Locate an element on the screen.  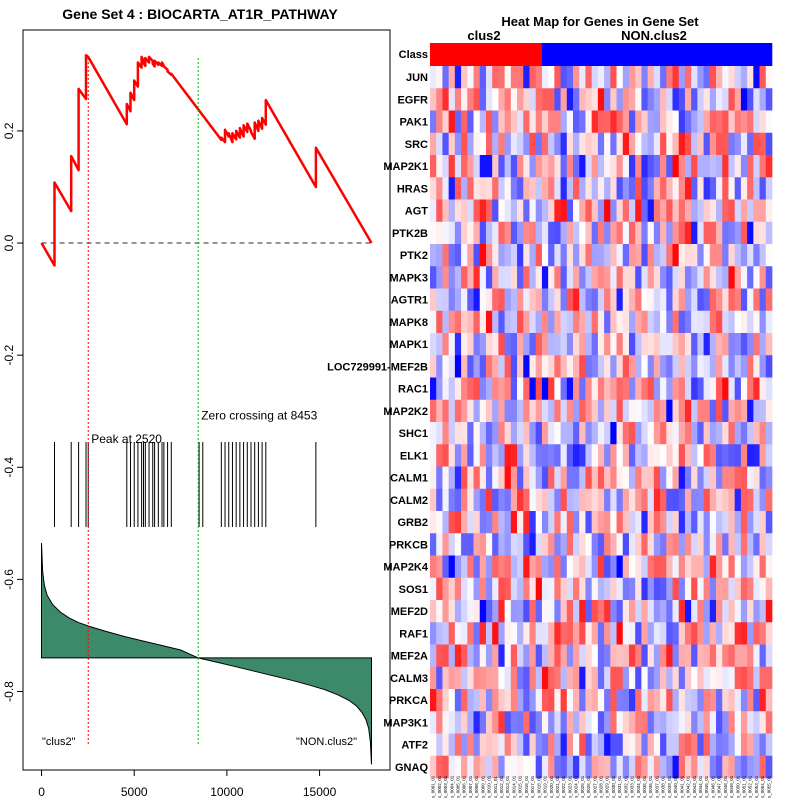
sample-label-38: s_0038_01 is located at coordinates (663, 786).